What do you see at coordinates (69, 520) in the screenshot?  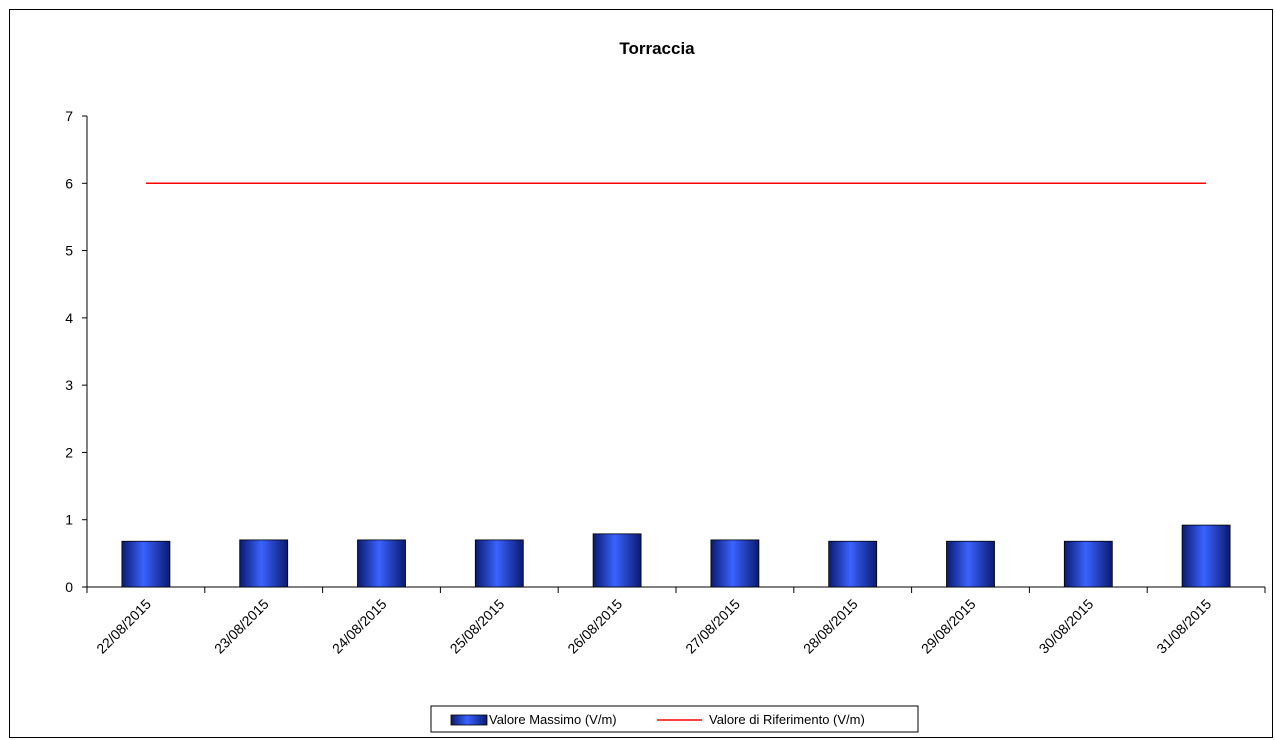 I see `y-tick-label: 1` at bounding box center [69, 520].